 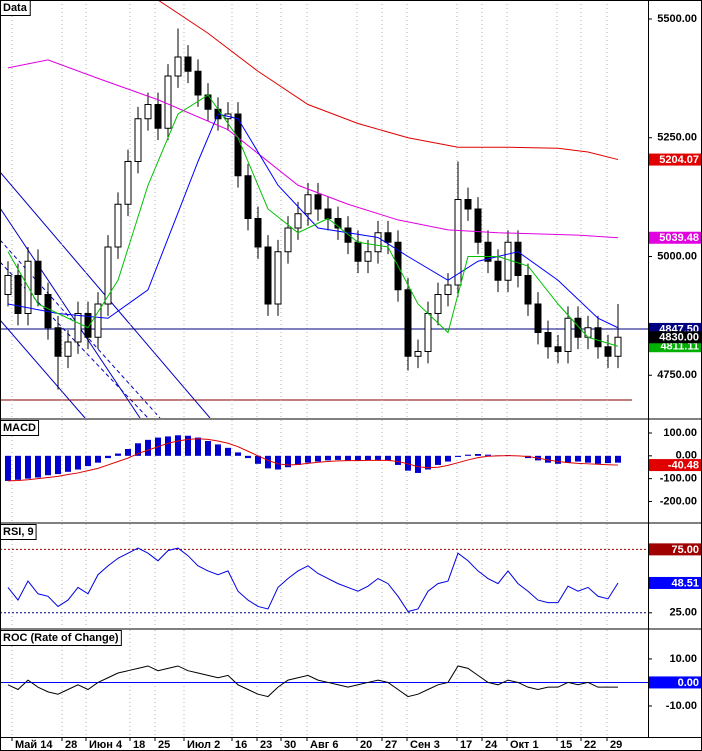 What do you see at coordinates (71, 745) in the screenshot?
I see `x-tick-label: 28` at bounding box center [71, 745].